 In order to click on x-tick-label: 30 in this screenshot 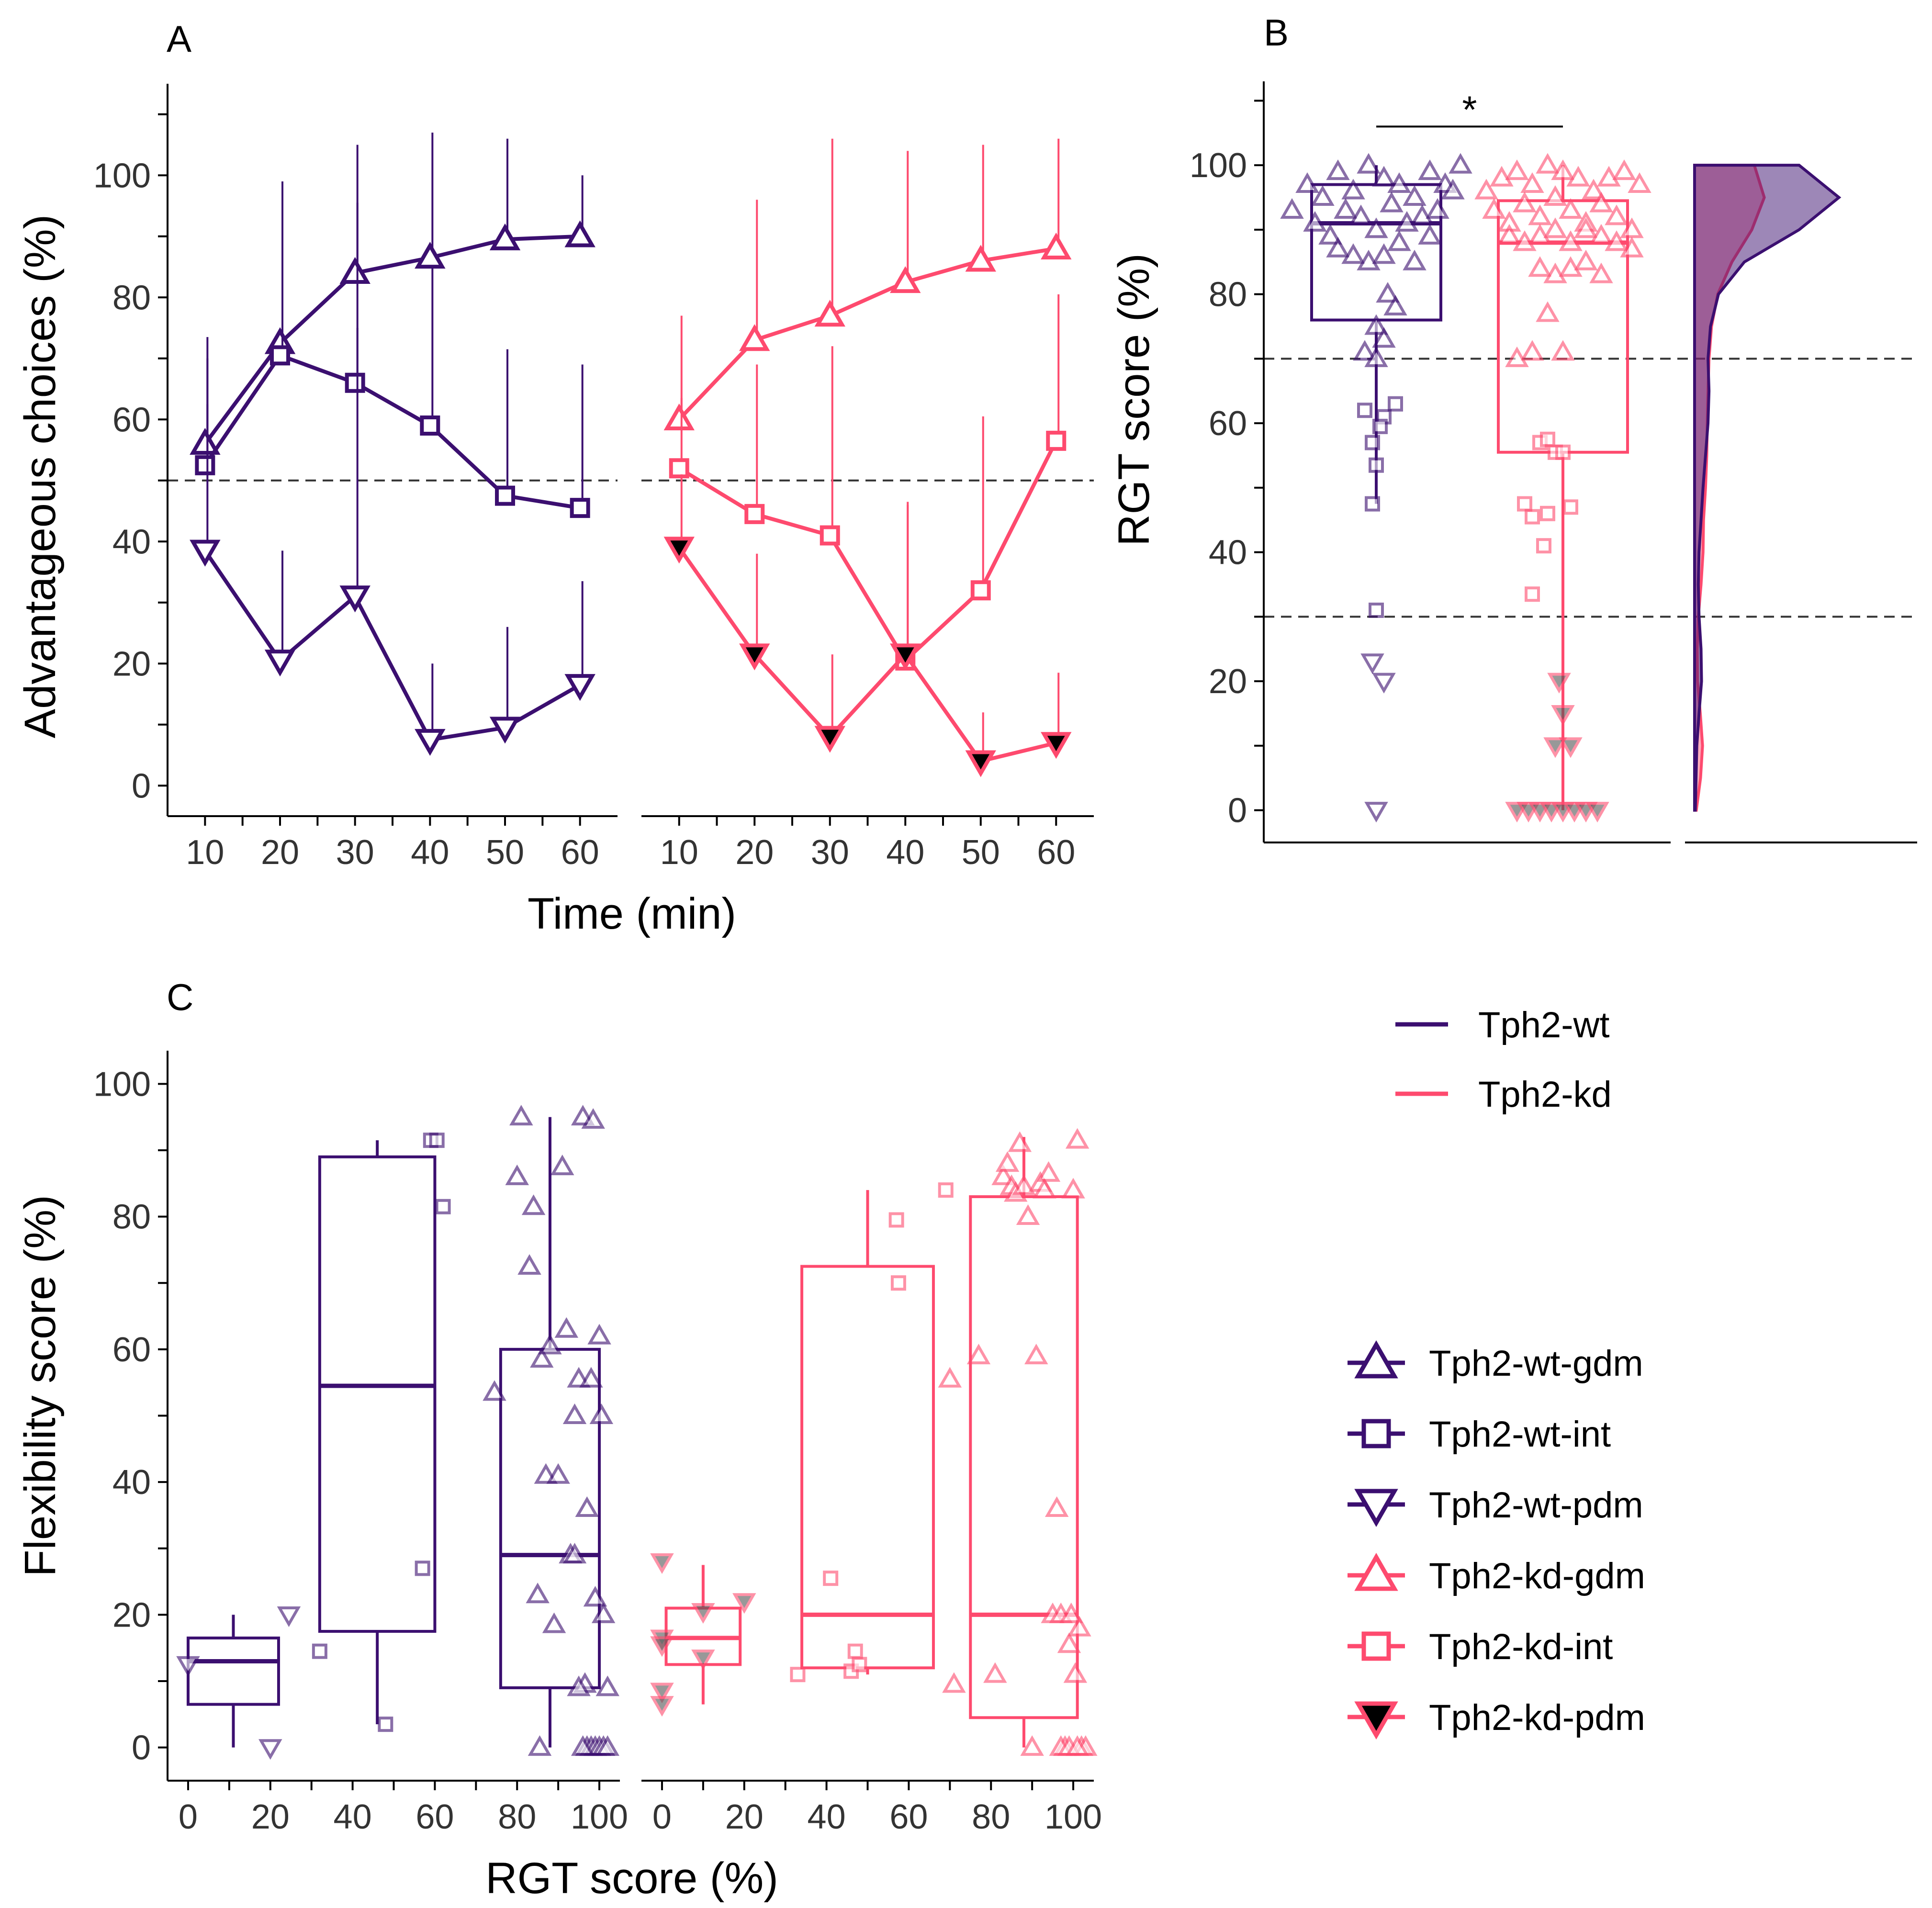, I will do `click(830, 852)`.